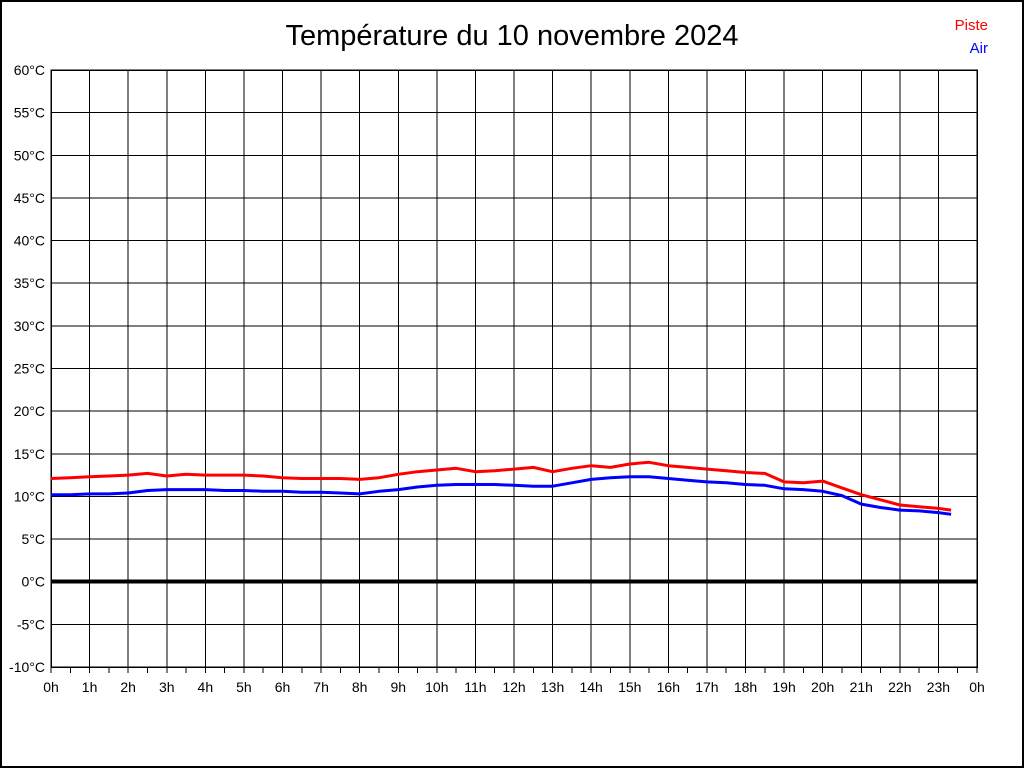 The image size is (1024, 768). What do you see at coordinates (29, 326) in the screenshot?
I see `y-tick-label: 30°C` at bounding box center [29, 326].